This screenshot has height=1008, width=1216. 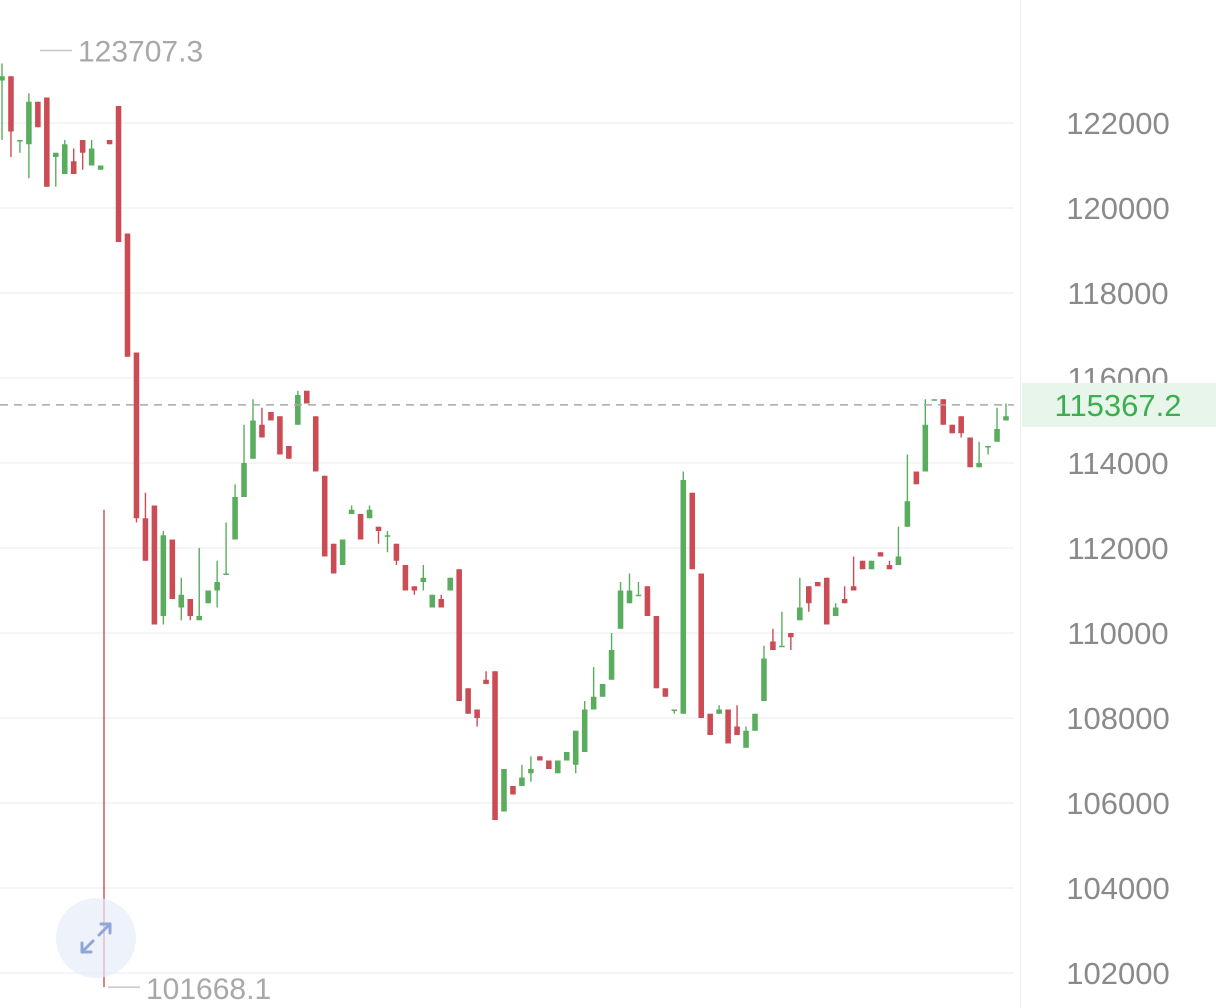 I want to click on fullscreen-toggle-button, so click(x=96, y=938).